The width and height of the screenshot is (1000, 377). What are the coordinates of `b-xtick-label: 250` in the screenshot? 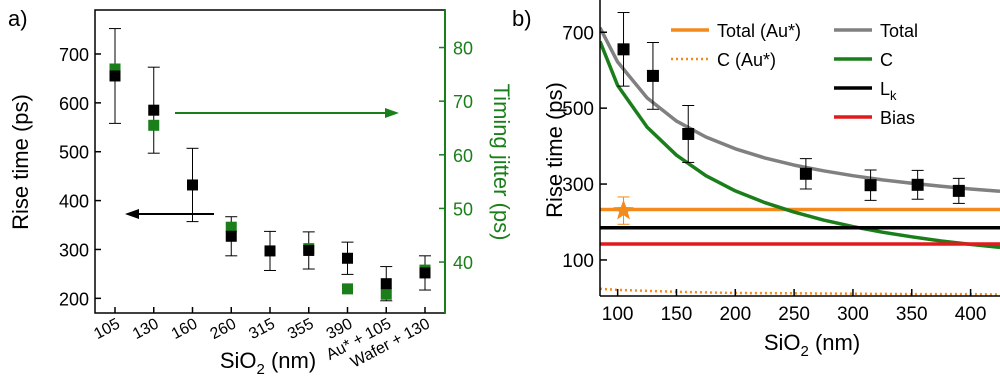 It's located at (794, 314).